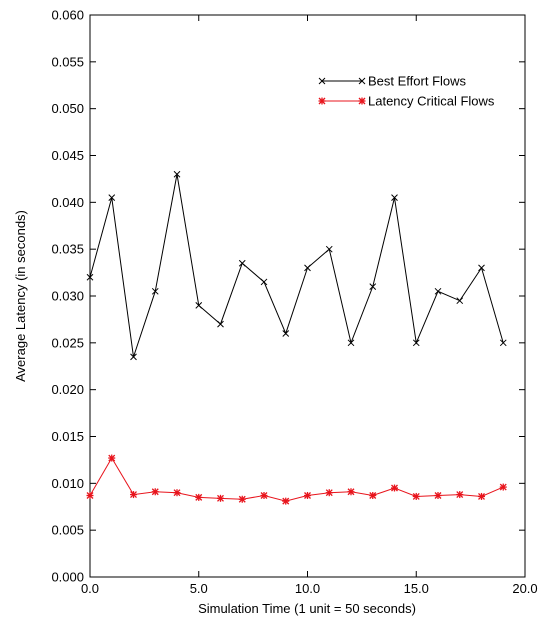  Describe the element at coordinates (67, 15) in the screenshot. I see `y-tick-label: 0.060` at that location.